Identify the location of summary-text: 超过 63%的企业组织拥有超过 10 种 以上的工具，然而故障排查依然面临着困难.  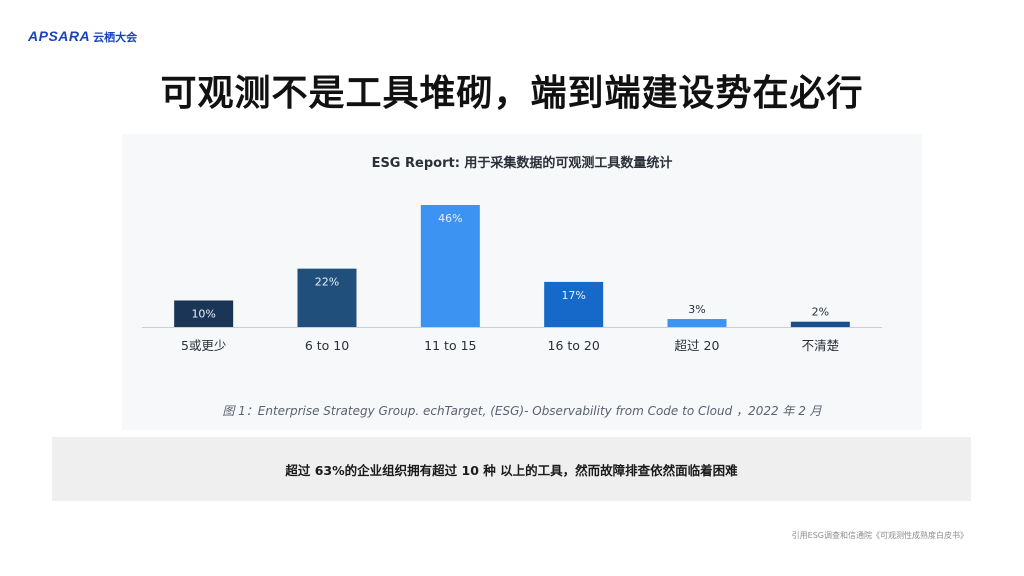
(511, 470).